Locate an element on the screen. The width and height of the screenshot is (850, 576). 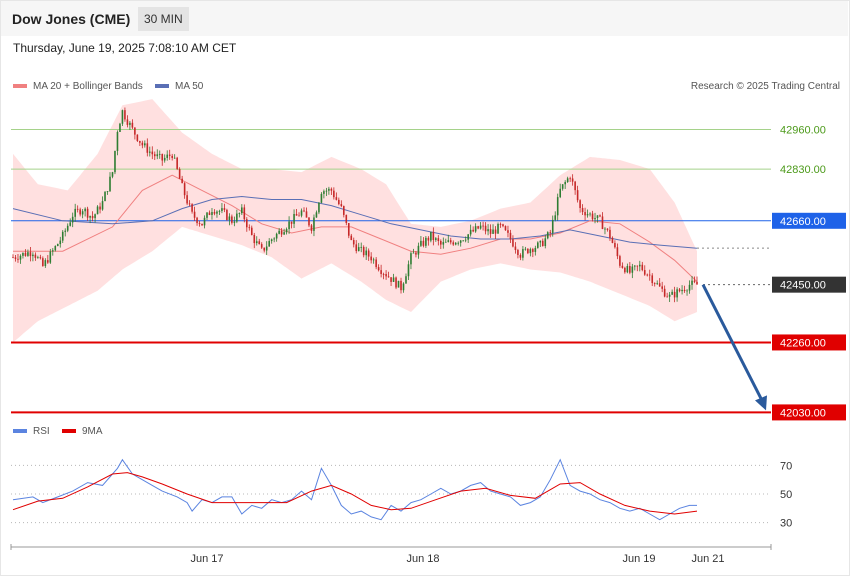
interval-selector: 30 MIN is located at coordinates (163, 19).